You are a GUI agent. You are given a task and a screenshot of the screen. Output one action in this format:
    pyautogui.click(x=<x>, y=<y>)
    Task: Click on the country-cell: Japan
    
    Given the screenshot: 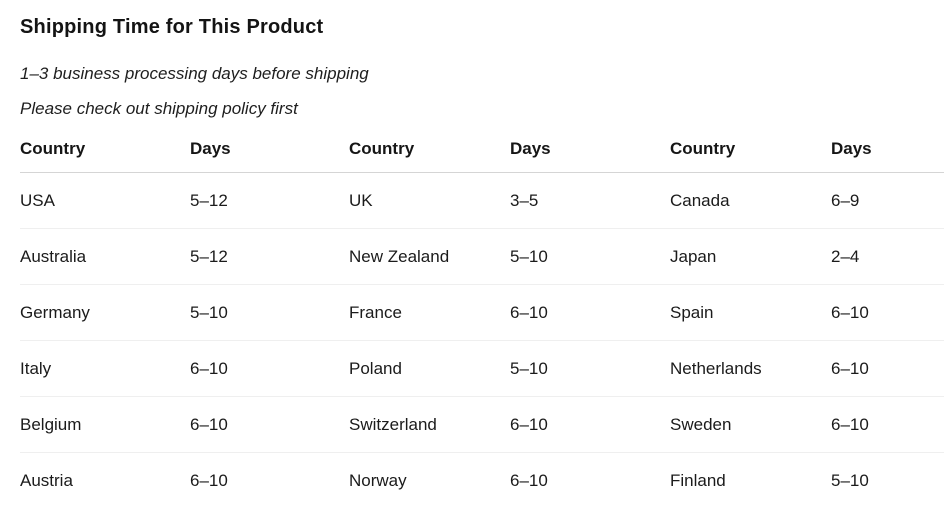 What is the action you would take?
    pyautogui.click(x=750, y=256)
    